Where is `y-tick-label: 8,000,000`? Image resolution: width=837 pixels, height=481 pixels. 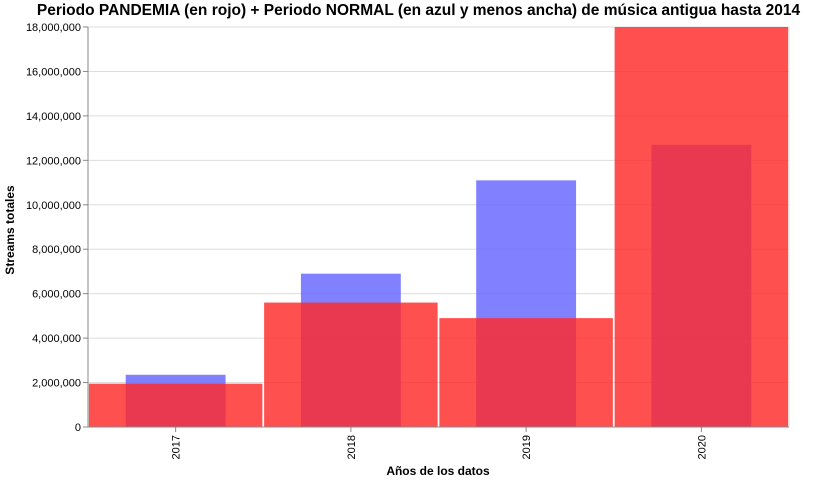 y-tick-label: 8,000,000 is located at coordinates (56, 250).